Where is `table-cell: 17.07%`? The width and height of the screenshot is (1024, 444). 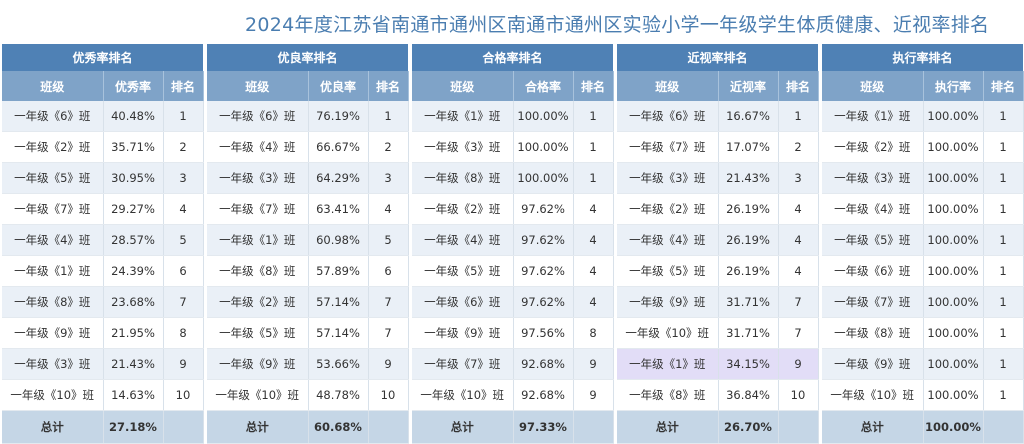 table-cell: 17.07% is located at coordinates (748, 147).